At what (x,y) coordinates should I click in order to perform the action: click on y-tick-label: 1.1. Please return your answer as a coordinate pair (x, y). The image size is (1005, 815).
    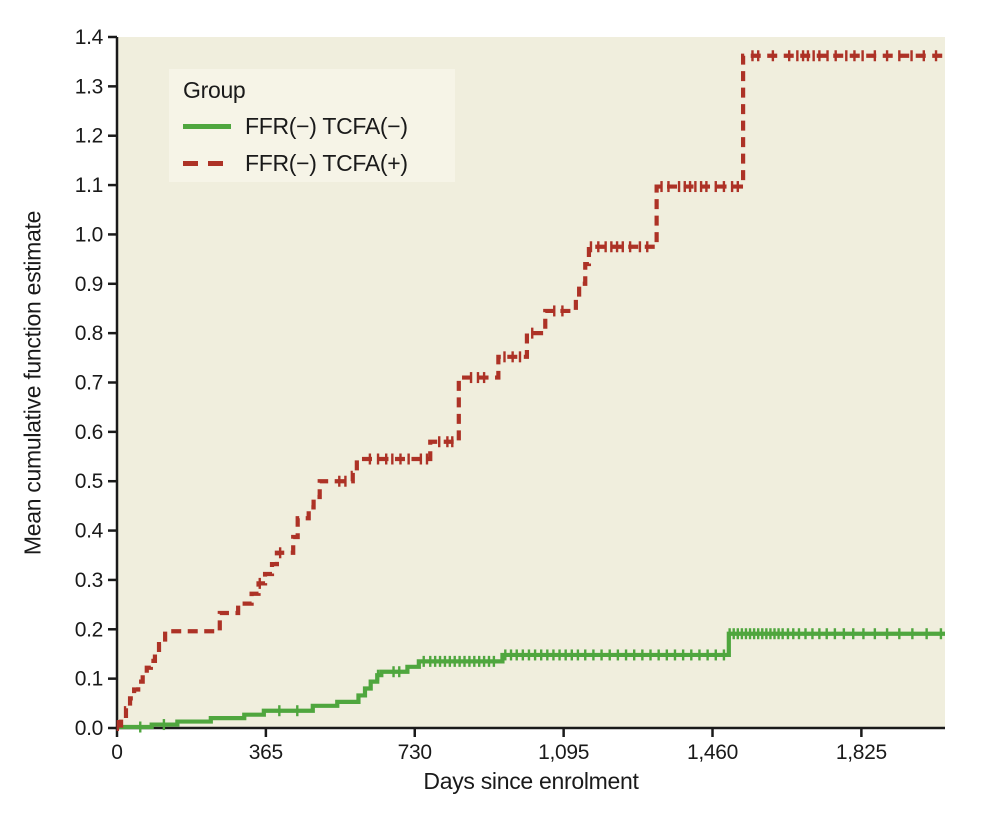
    Looking at the image, I should click on (89, 185).